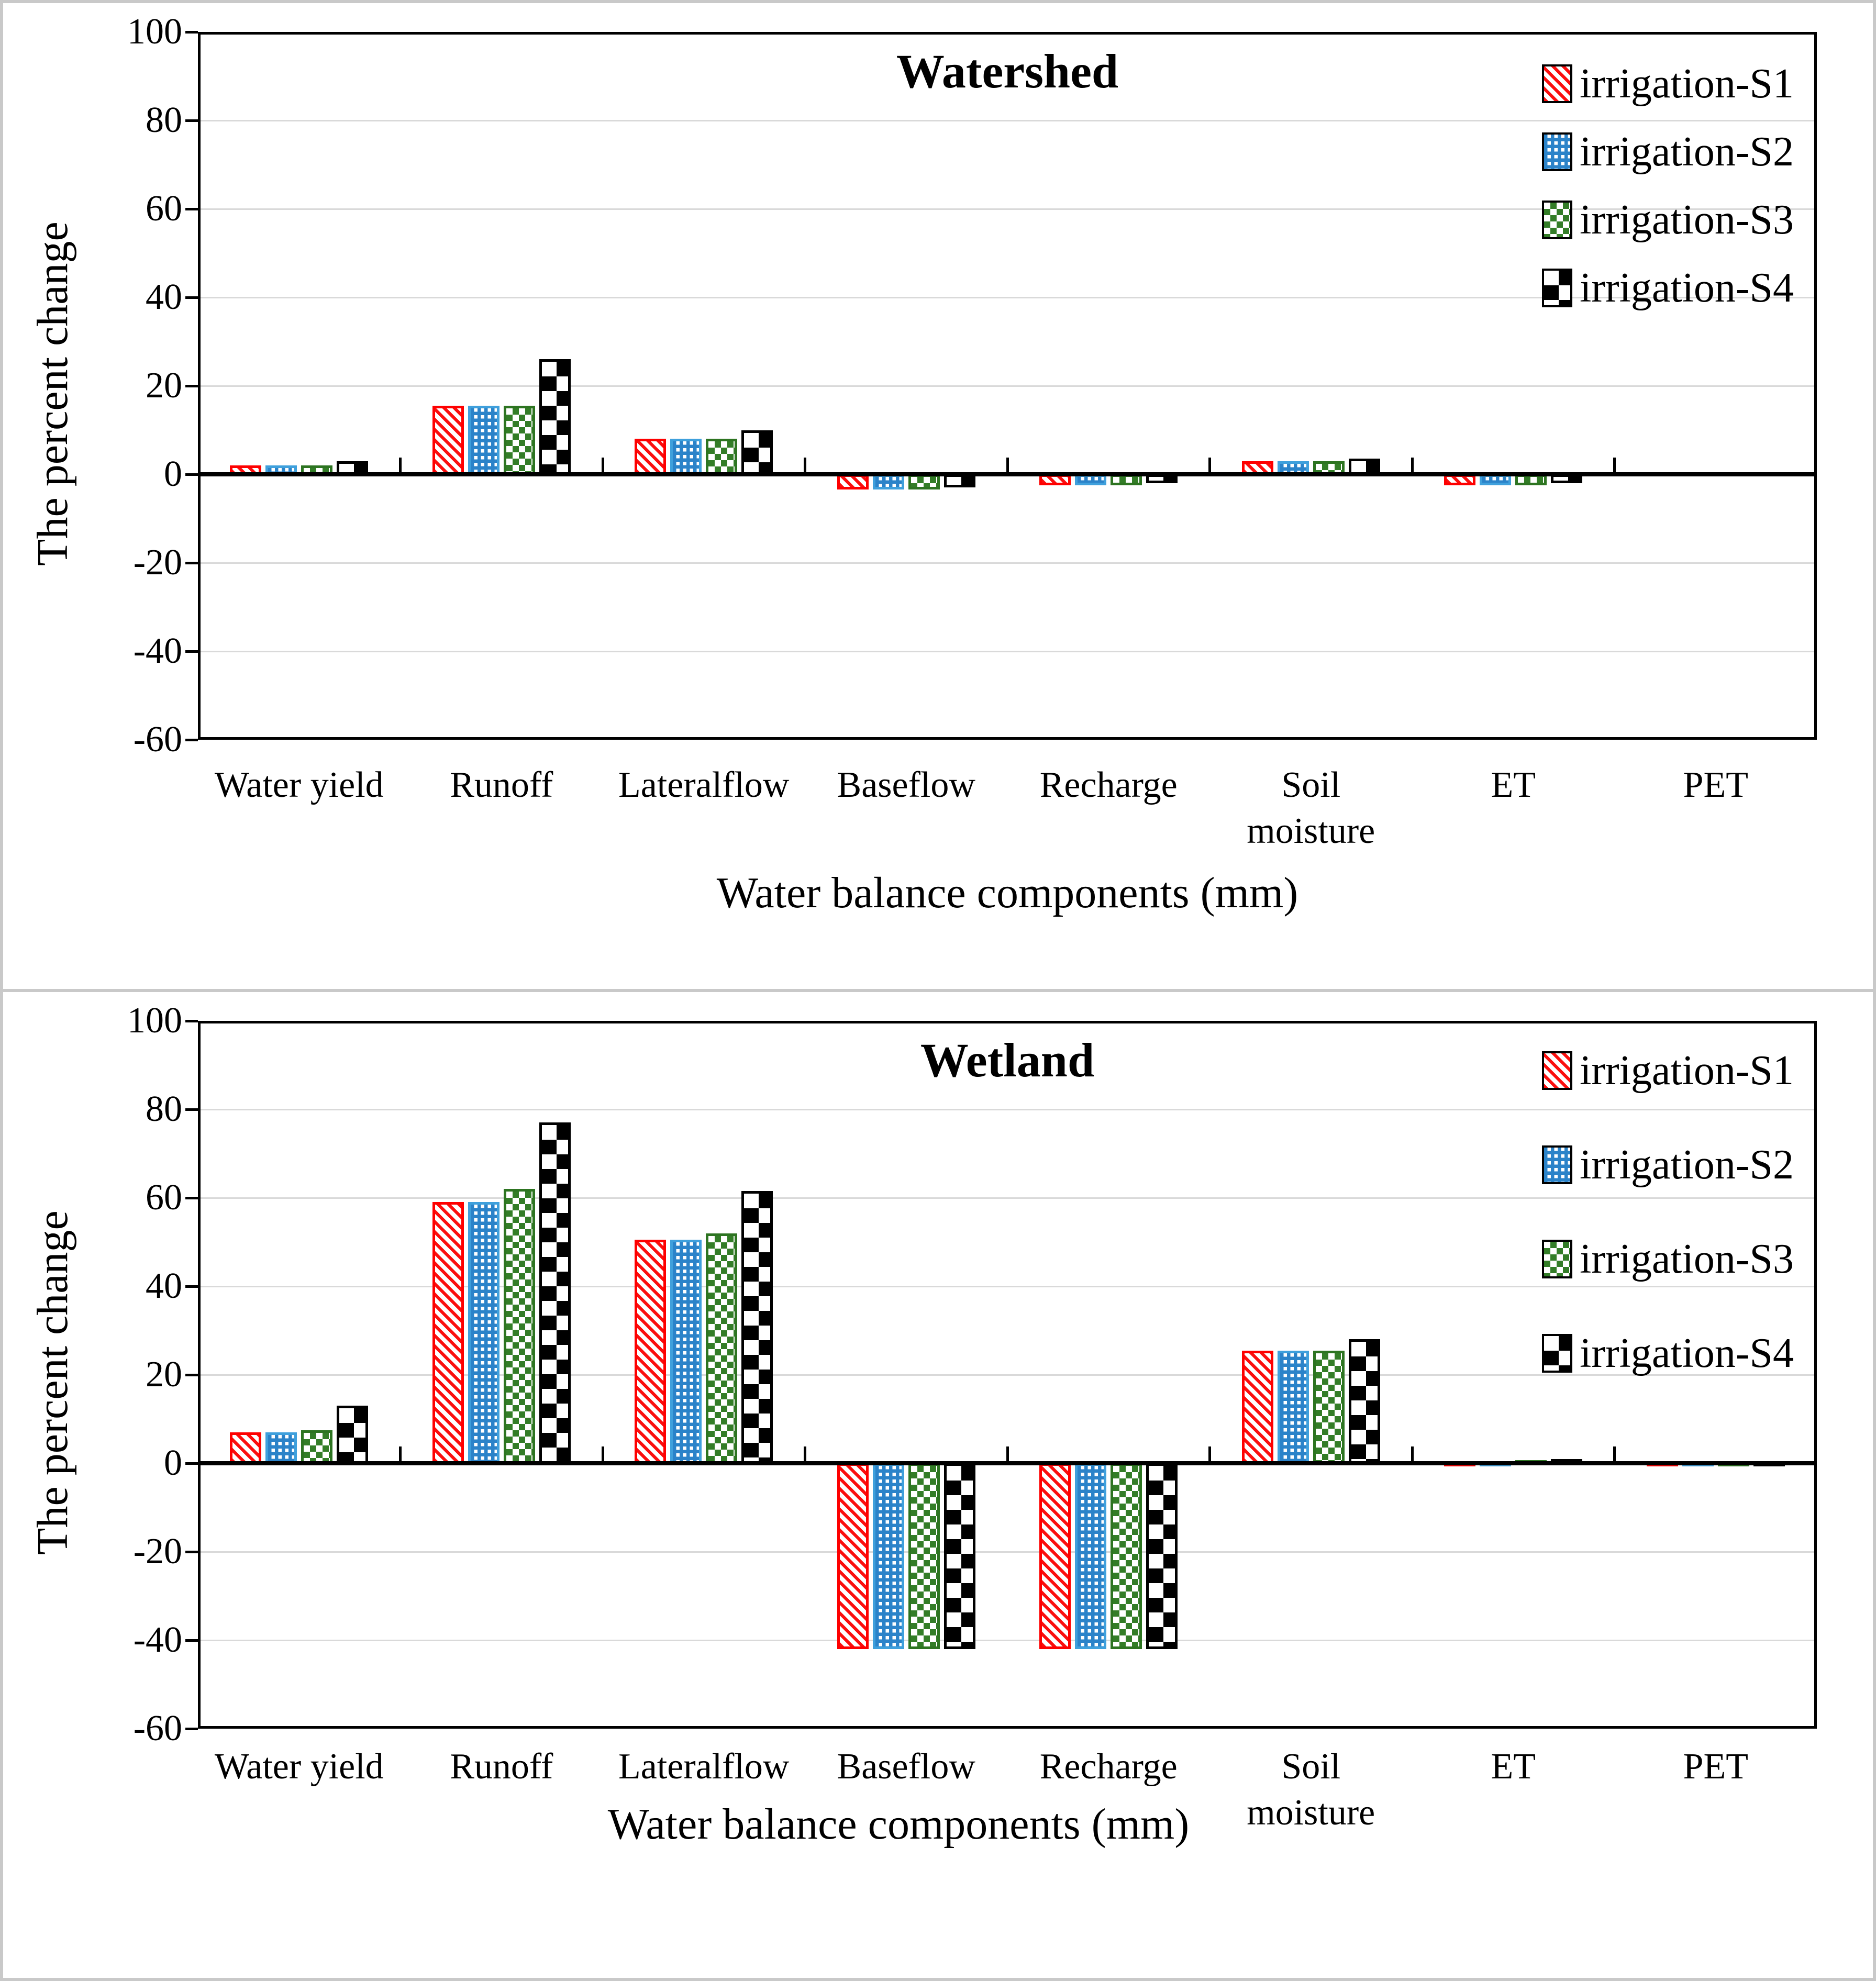 This screenshot has width=1876, height=1981. Describe the element at coordinates (1687, 288) in the screenshot. I see `legend-label: irrigation-S4` at that location.